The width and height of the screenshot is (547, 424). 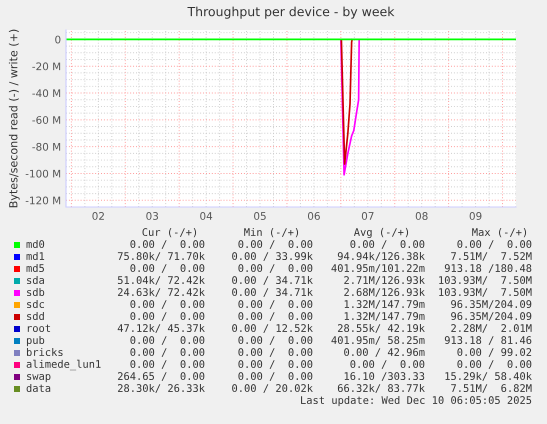 What do you see at coordinates (488, 376) in the screenshot?
I see `text: 15.29k/ 58.40k` at bounding box center [488, 376].